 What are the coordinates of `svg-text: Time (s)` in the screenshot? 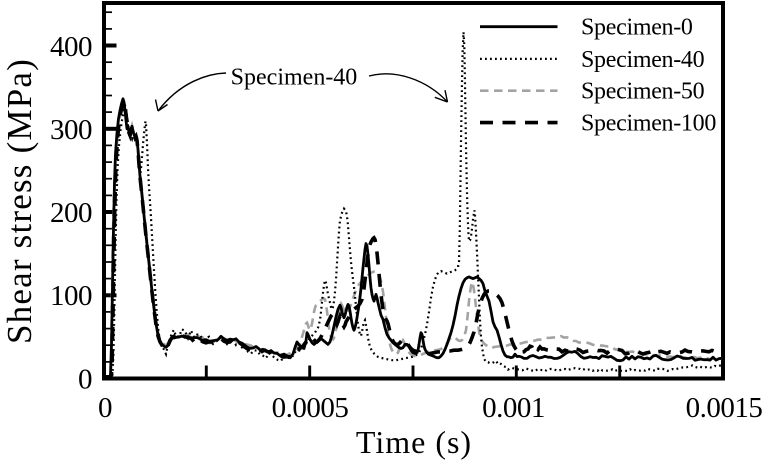 It's located at (414, 442).